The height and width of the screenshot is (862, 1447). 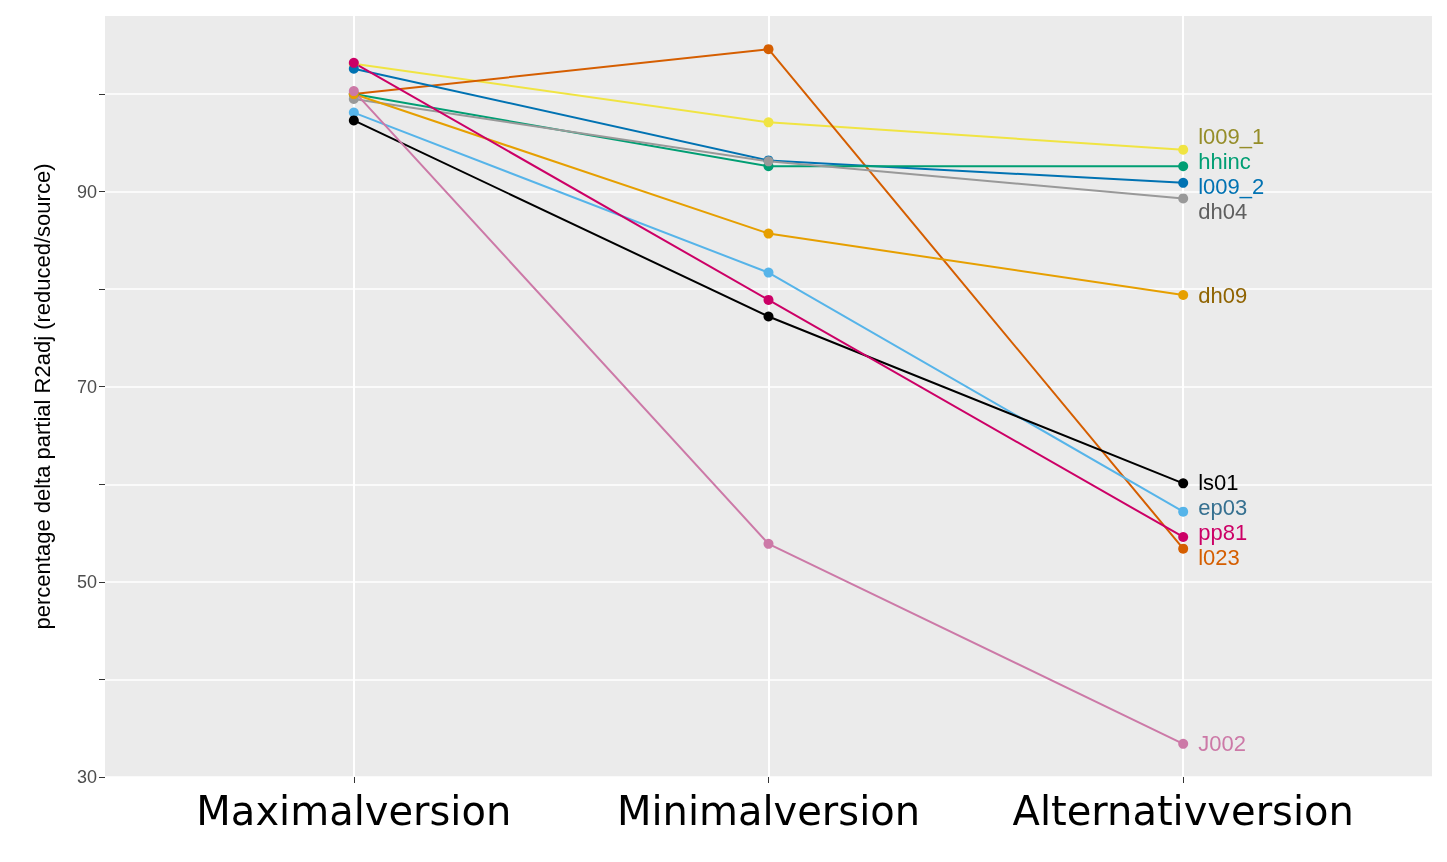 What do you see at coordinates (86, 777) in the screenshot?
I see `y-tick-label: 30` at bounding box center [86, 777].